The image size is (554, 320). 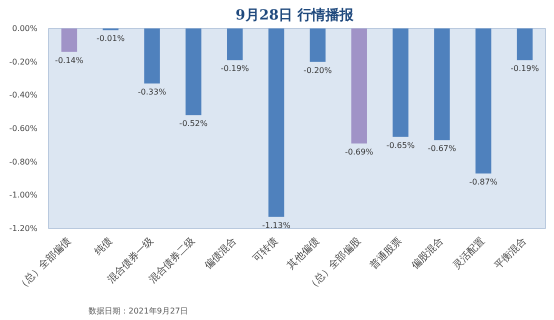 I want to click on data-label: -0.52%, so click(x=193, y=123).